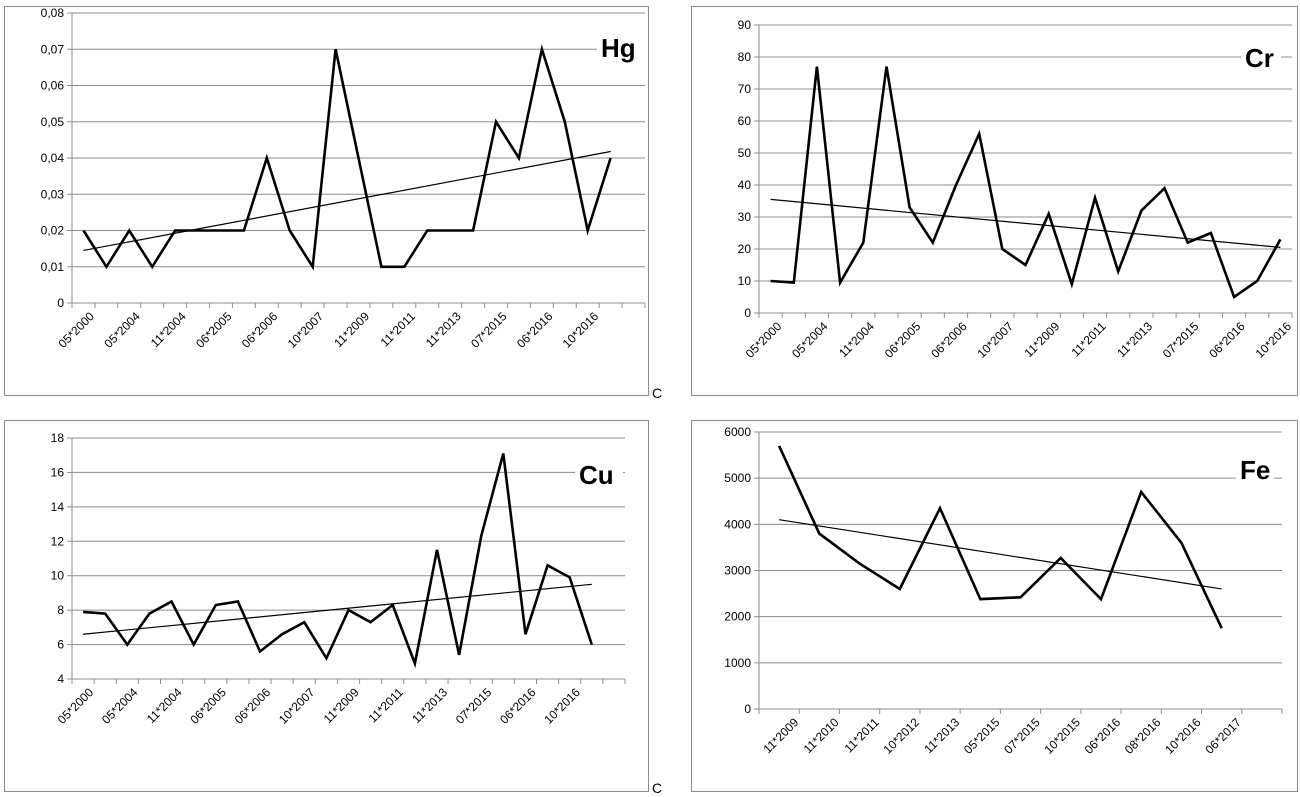  I want to click on x-tick-label: 10*2015, so click(1062, 736).